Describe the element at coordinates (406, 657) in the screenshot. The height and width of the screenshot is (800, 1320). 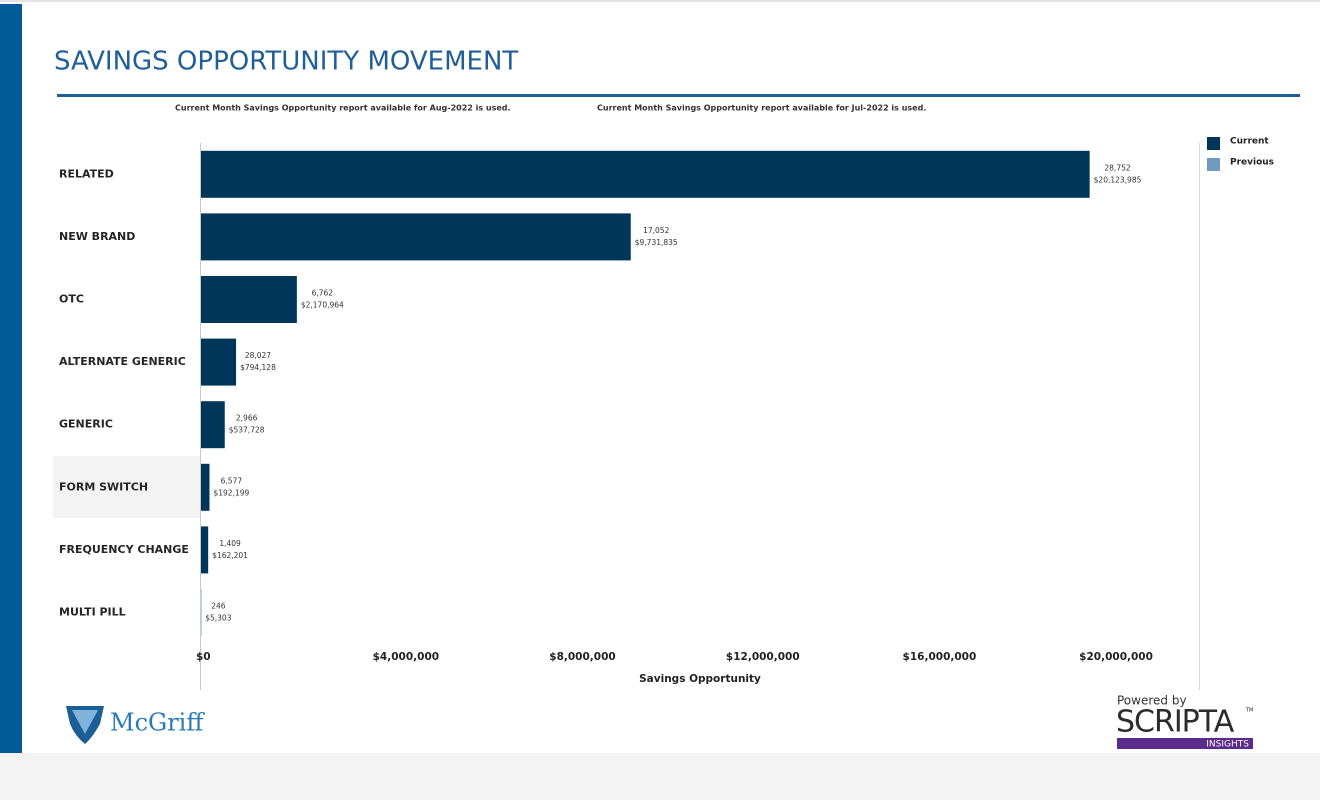
I see `x-tick-label: $4,000,000` at that location.